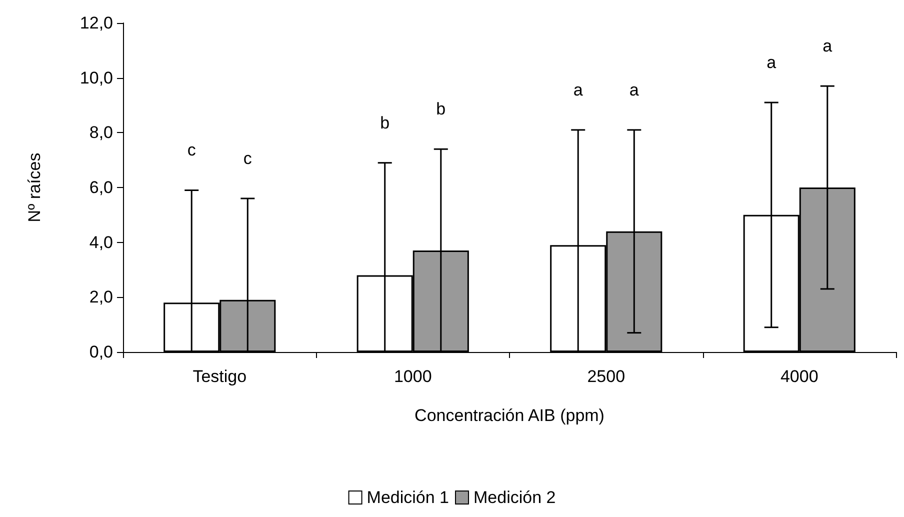 The height and width of the screenshot is (517, 904). What do you see at coordinates (101, 187) in the screenshot?
I see `y-tick-label: 6,0` at bounding box center [101, 187].